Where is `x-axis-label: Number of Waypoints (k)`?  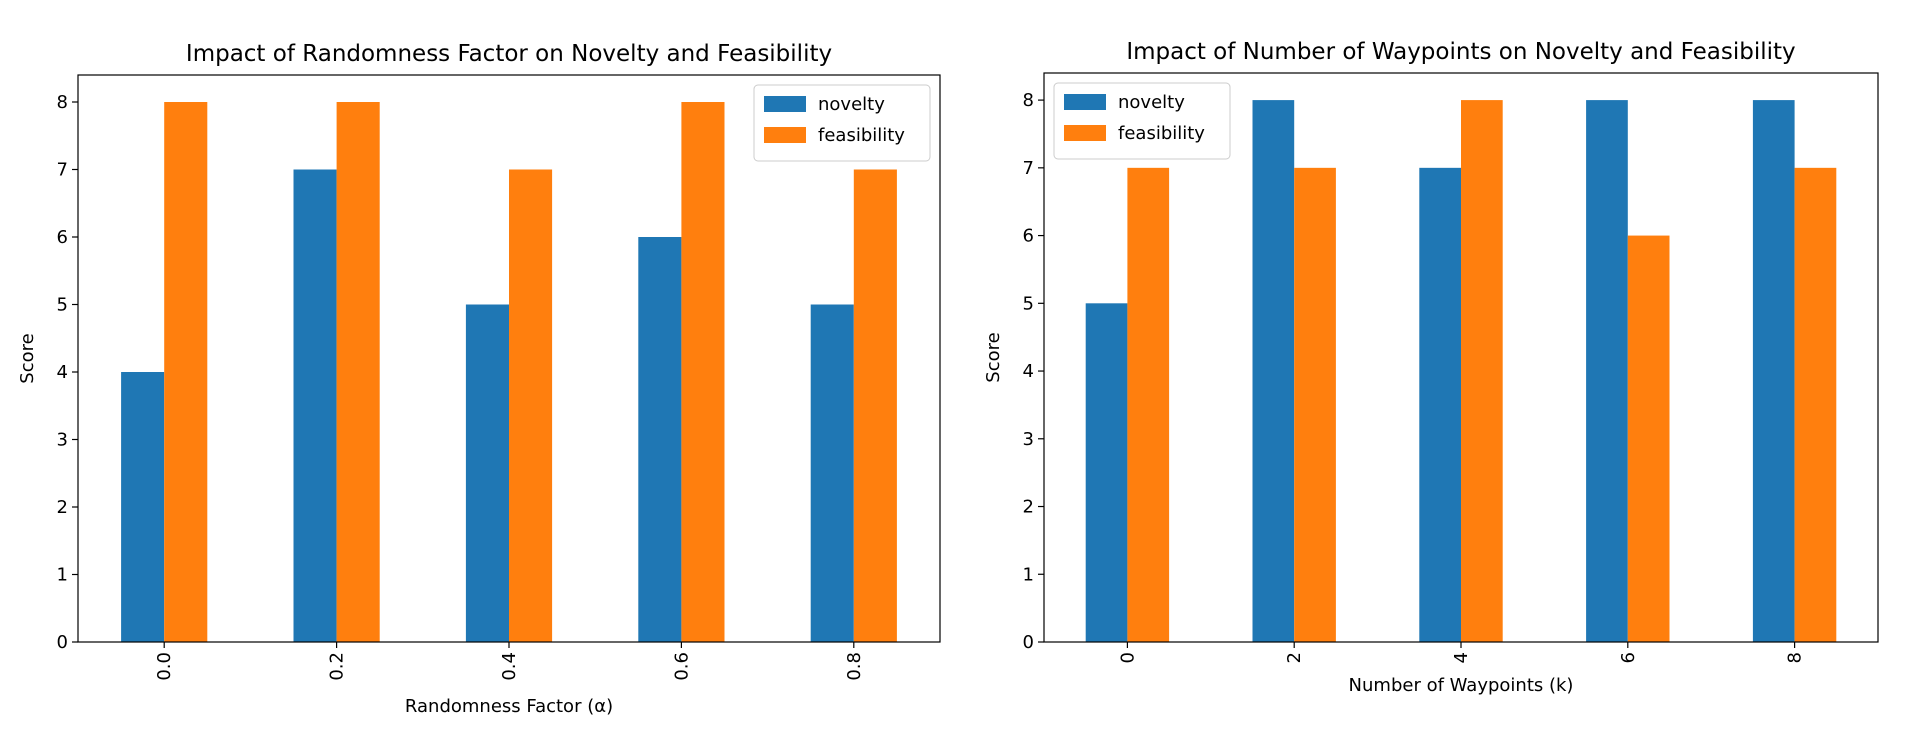
x-axis-label: Number of Waypoints (k) is located at coordinates (1461, 685).